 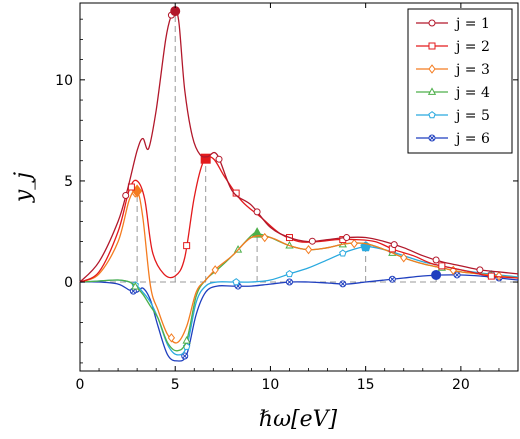 I want to click on legend-item-j1: j = 1, so click(x=453, y=24).